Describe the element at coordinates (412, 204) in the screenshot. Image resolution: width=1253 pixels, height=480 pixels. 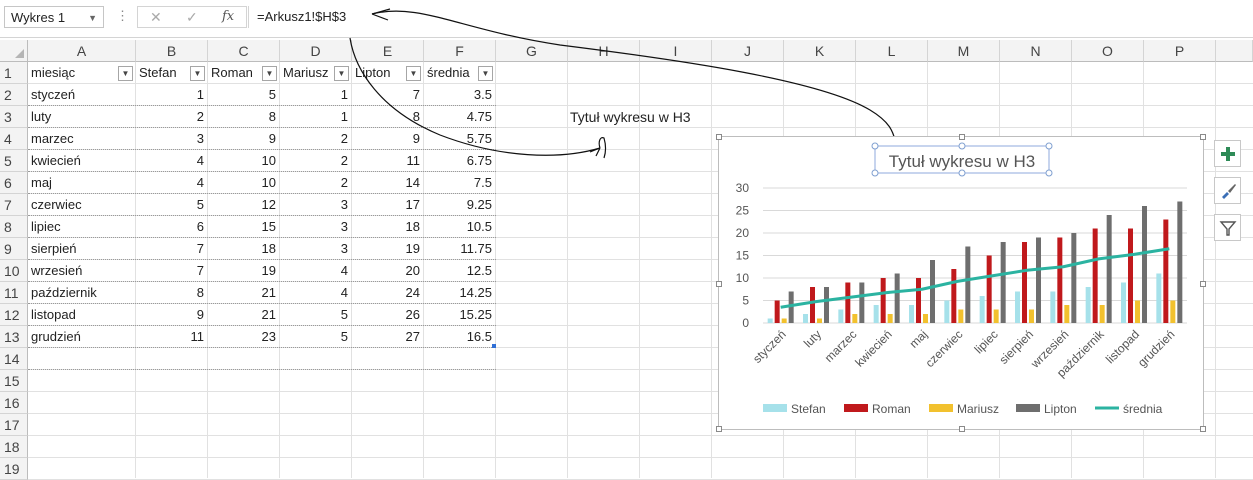
I see `value-cell: 17` at that location.